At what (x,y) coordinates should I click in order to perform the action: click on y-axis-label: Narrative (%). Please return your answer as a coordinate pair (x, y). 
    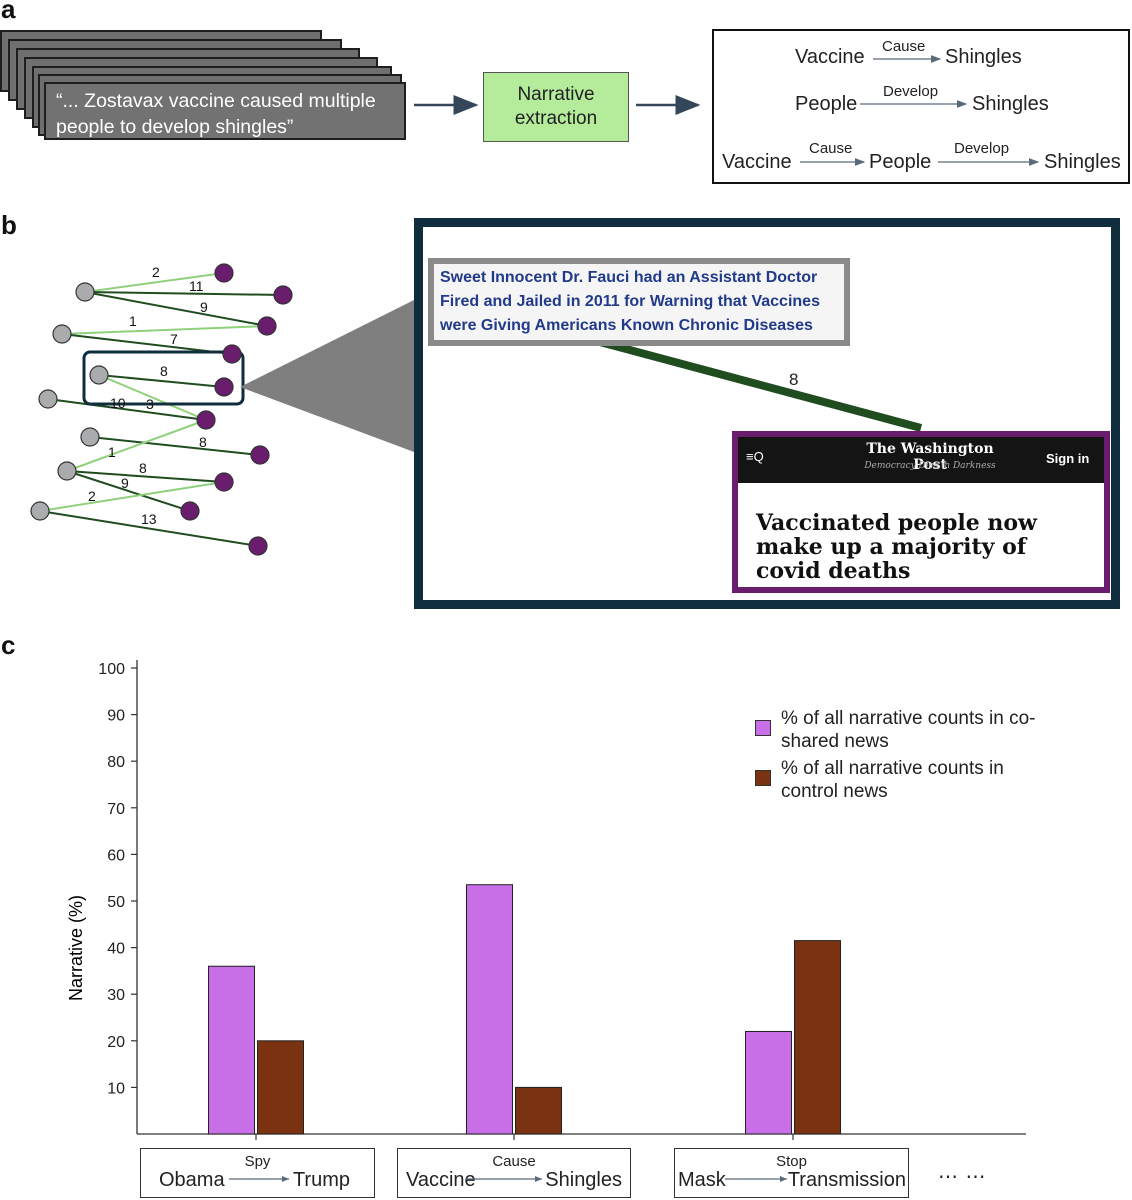
    Looking at the image, I should click on (76, 948).